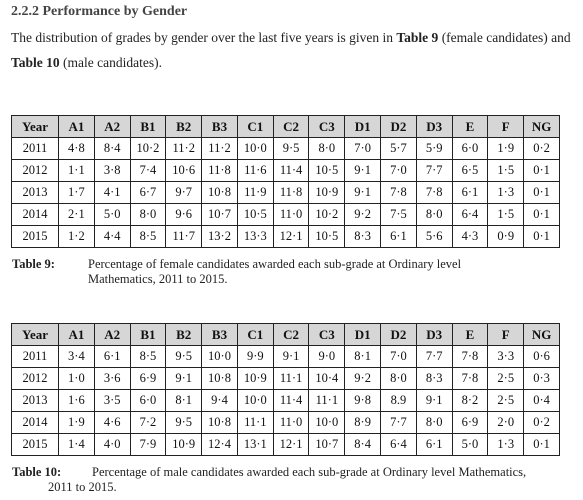  What do you see at coordinates (434, 170) in the screenshot?
I see `value-cell: 7·7` at bounding box center [434, 170].